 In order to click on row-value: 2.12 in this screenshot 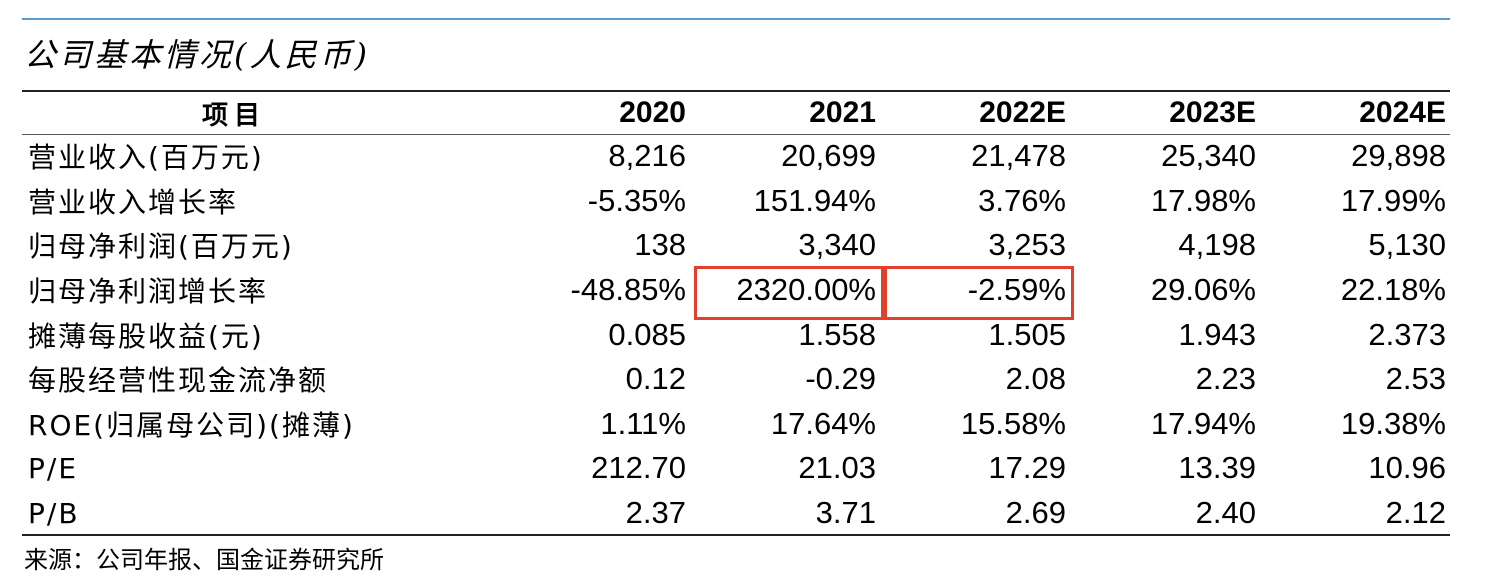, I will do `click(1415, 513)`.